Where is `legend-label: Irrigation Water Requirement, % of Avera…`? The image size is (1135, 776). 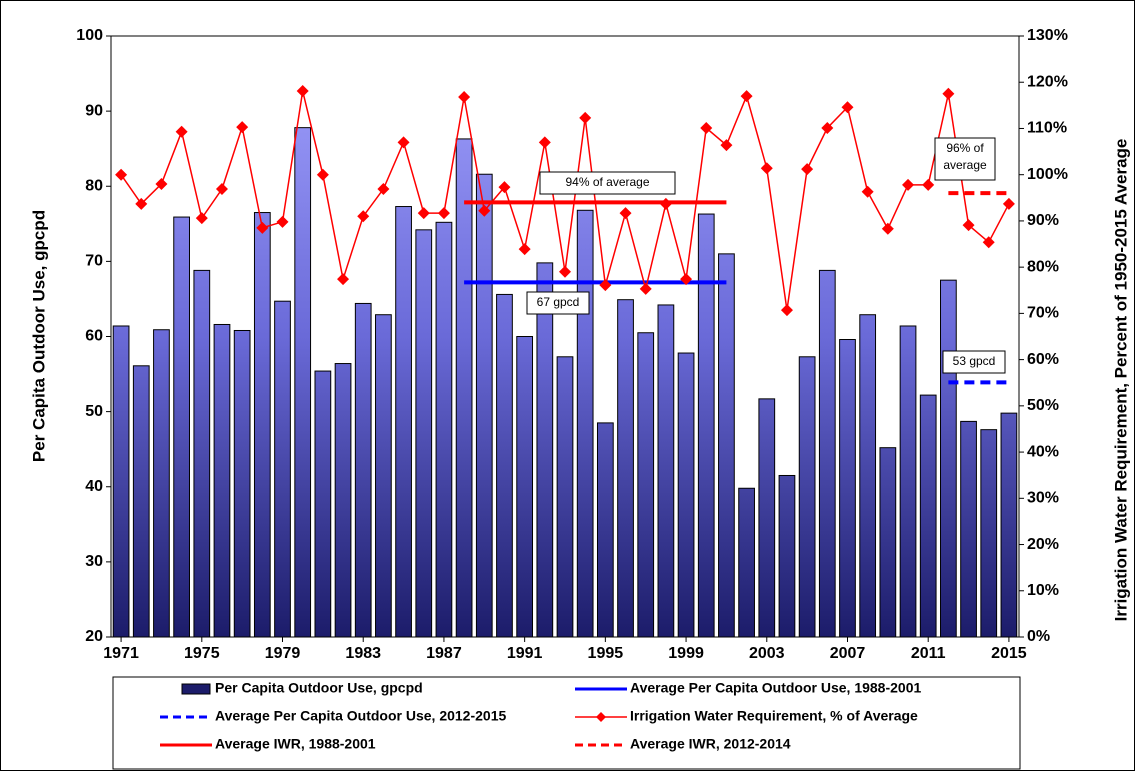
legend-label: Irrigation Water Requirement, % of Avera… is located at coordinates (774, 716).